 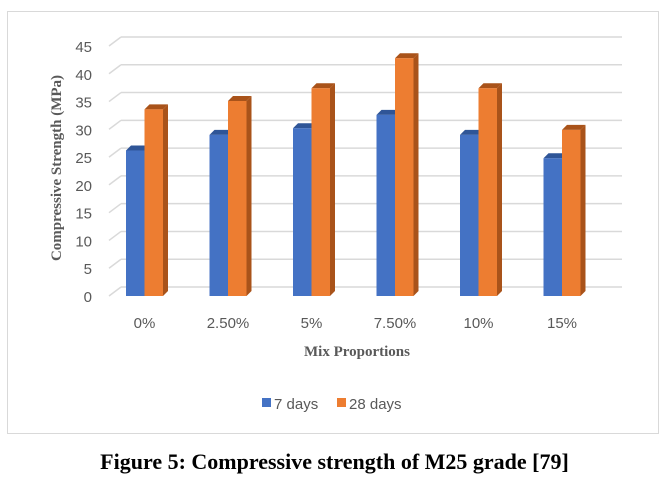 What do you see at coordinates (332, 404) in the screenshot?
I see `legend: 7 days 28 days` at bounding box center [332, 404].